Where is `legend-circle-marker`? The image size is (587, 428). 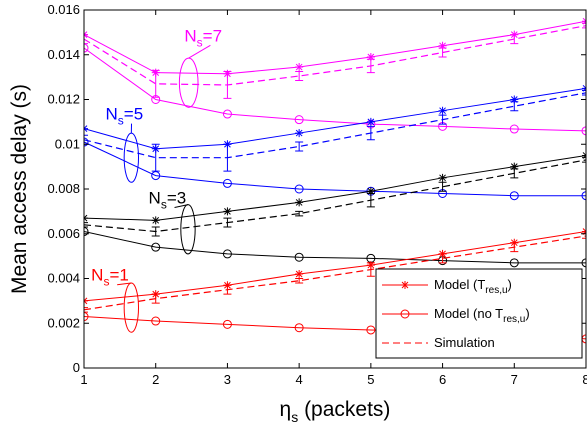 legend-circle-marker is located at coordinates (405, 314).